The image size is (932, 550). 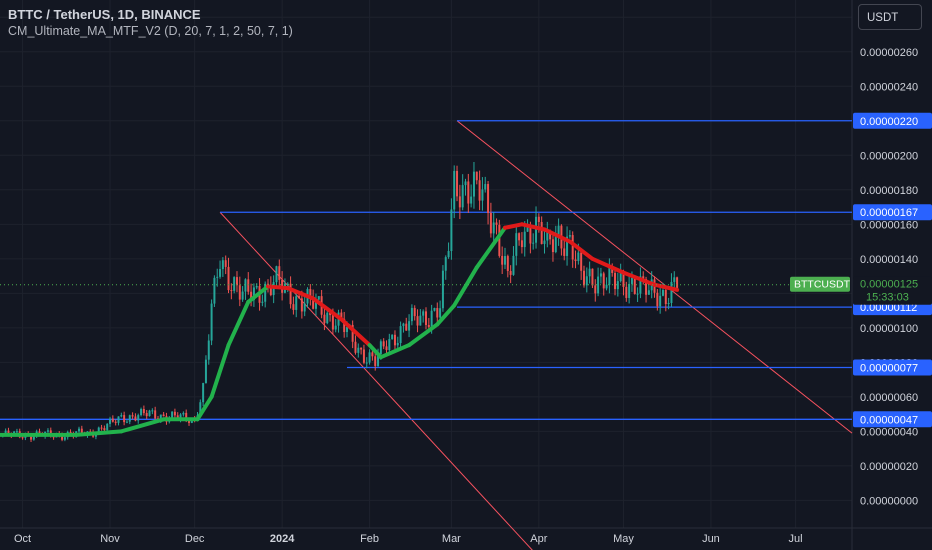 What do you see at coordinates (889, 53) in the screenshot?
I see `y-tick-label: 0.00000260` at bounding box center [889, 53].